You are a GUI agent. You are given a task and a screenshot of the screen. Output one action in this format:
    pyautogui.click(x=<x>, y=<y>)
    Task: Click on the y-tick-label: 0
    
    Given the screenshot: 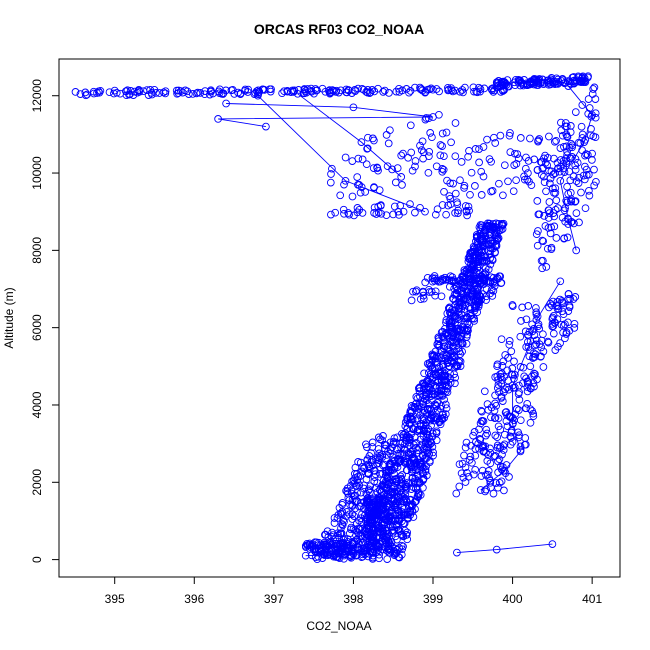 What is the action you would take?
    pyautogui.click(x=37, y=559)
    